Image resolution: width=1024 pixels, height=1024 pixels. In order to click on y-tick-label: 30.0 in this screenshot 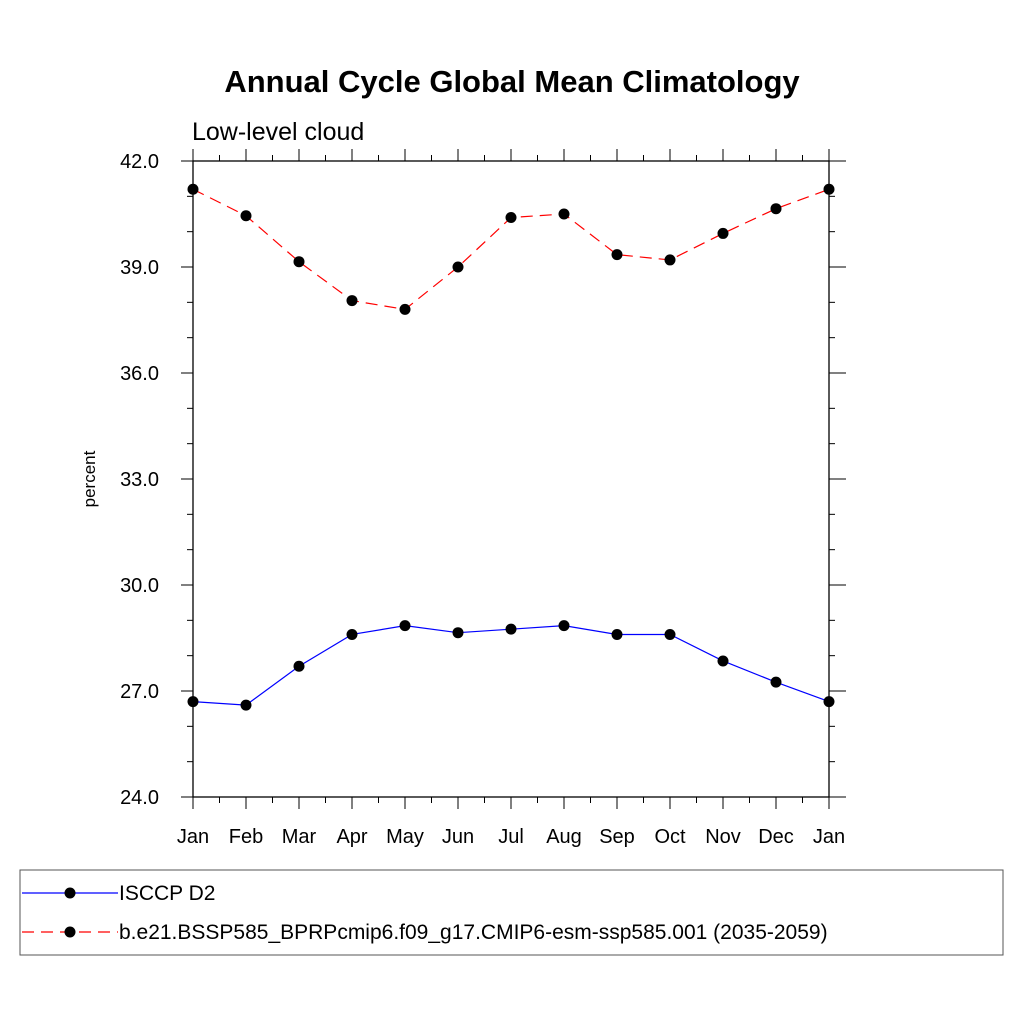, I will do `click(139, 586)`.